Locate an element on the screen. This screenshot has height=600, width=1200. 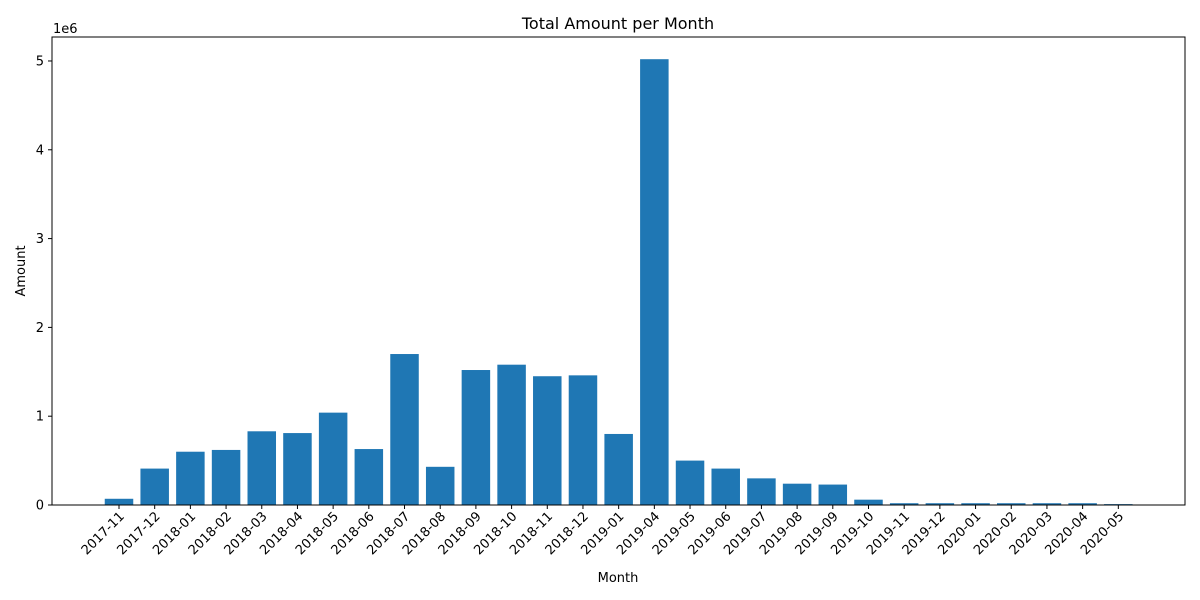
y-tick-label: 0 is located at coordinates (40, 506).